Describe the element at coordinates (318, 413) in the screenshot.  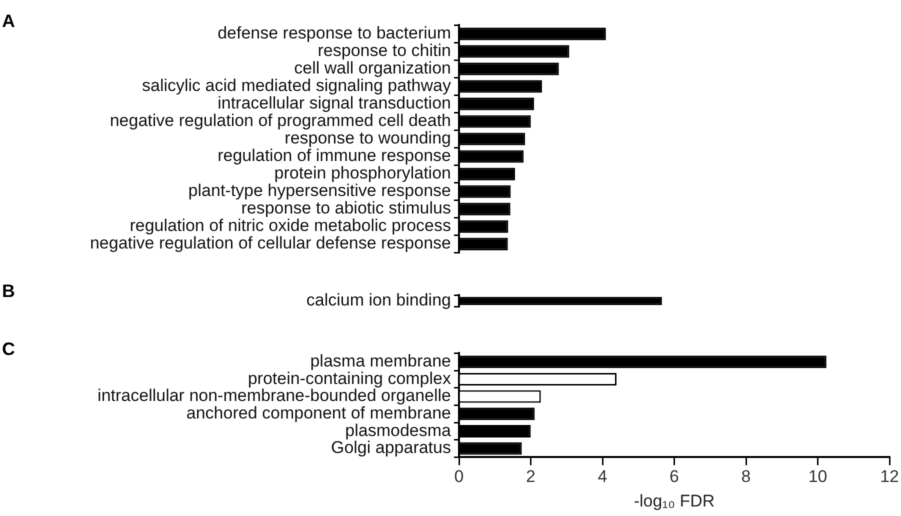
I see `y-tick-label: anchored component of membrane` at that location.